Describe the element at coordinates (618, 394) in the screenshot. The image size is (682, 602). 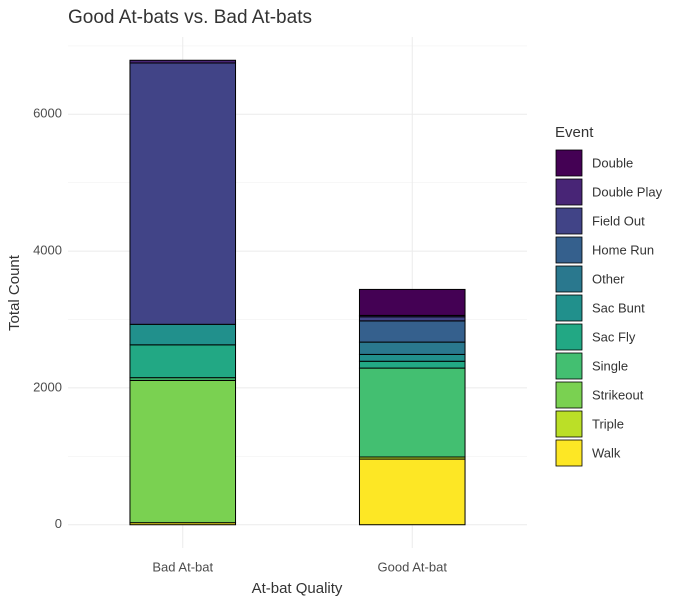
I see `legend-label: Strikeout` at that location.